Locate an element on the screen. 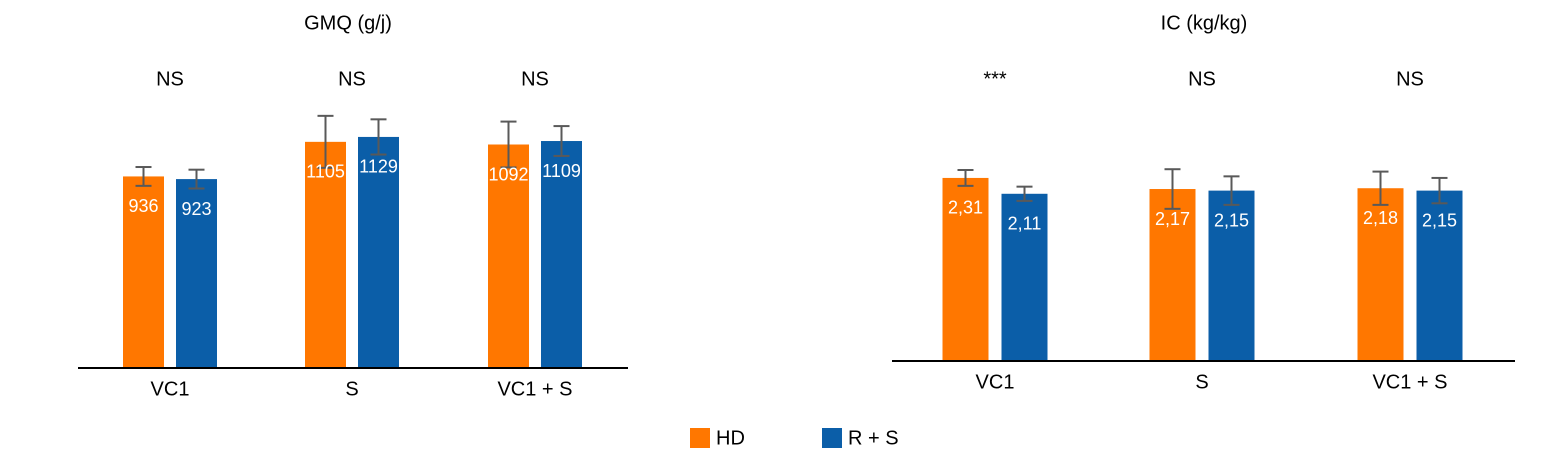  value-label: 1129 is located at coordinates (378, 167).